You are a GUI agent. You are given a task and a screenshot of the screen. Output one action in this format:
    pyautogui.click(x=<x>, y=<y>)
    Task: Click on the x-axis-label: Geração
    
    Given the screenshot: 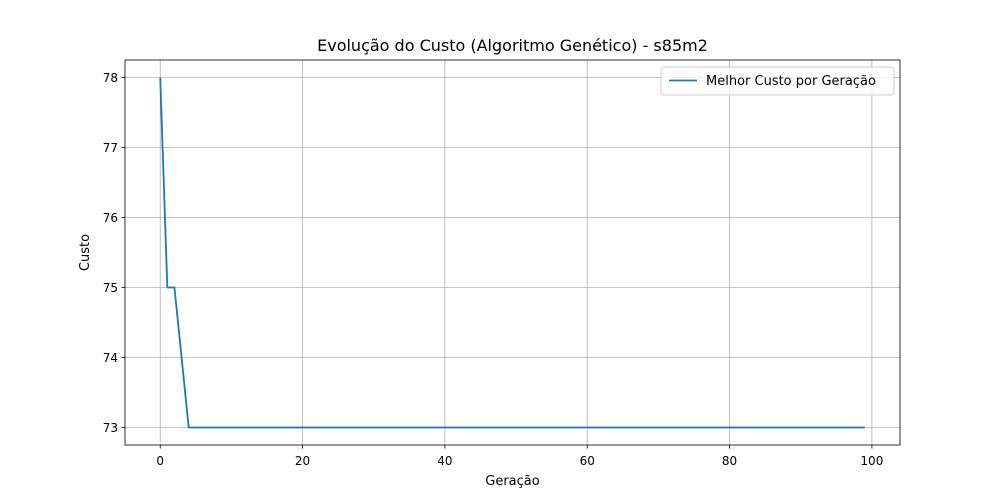 What is the action you would take?
    pyautogui.click(x=512, y=481)
    